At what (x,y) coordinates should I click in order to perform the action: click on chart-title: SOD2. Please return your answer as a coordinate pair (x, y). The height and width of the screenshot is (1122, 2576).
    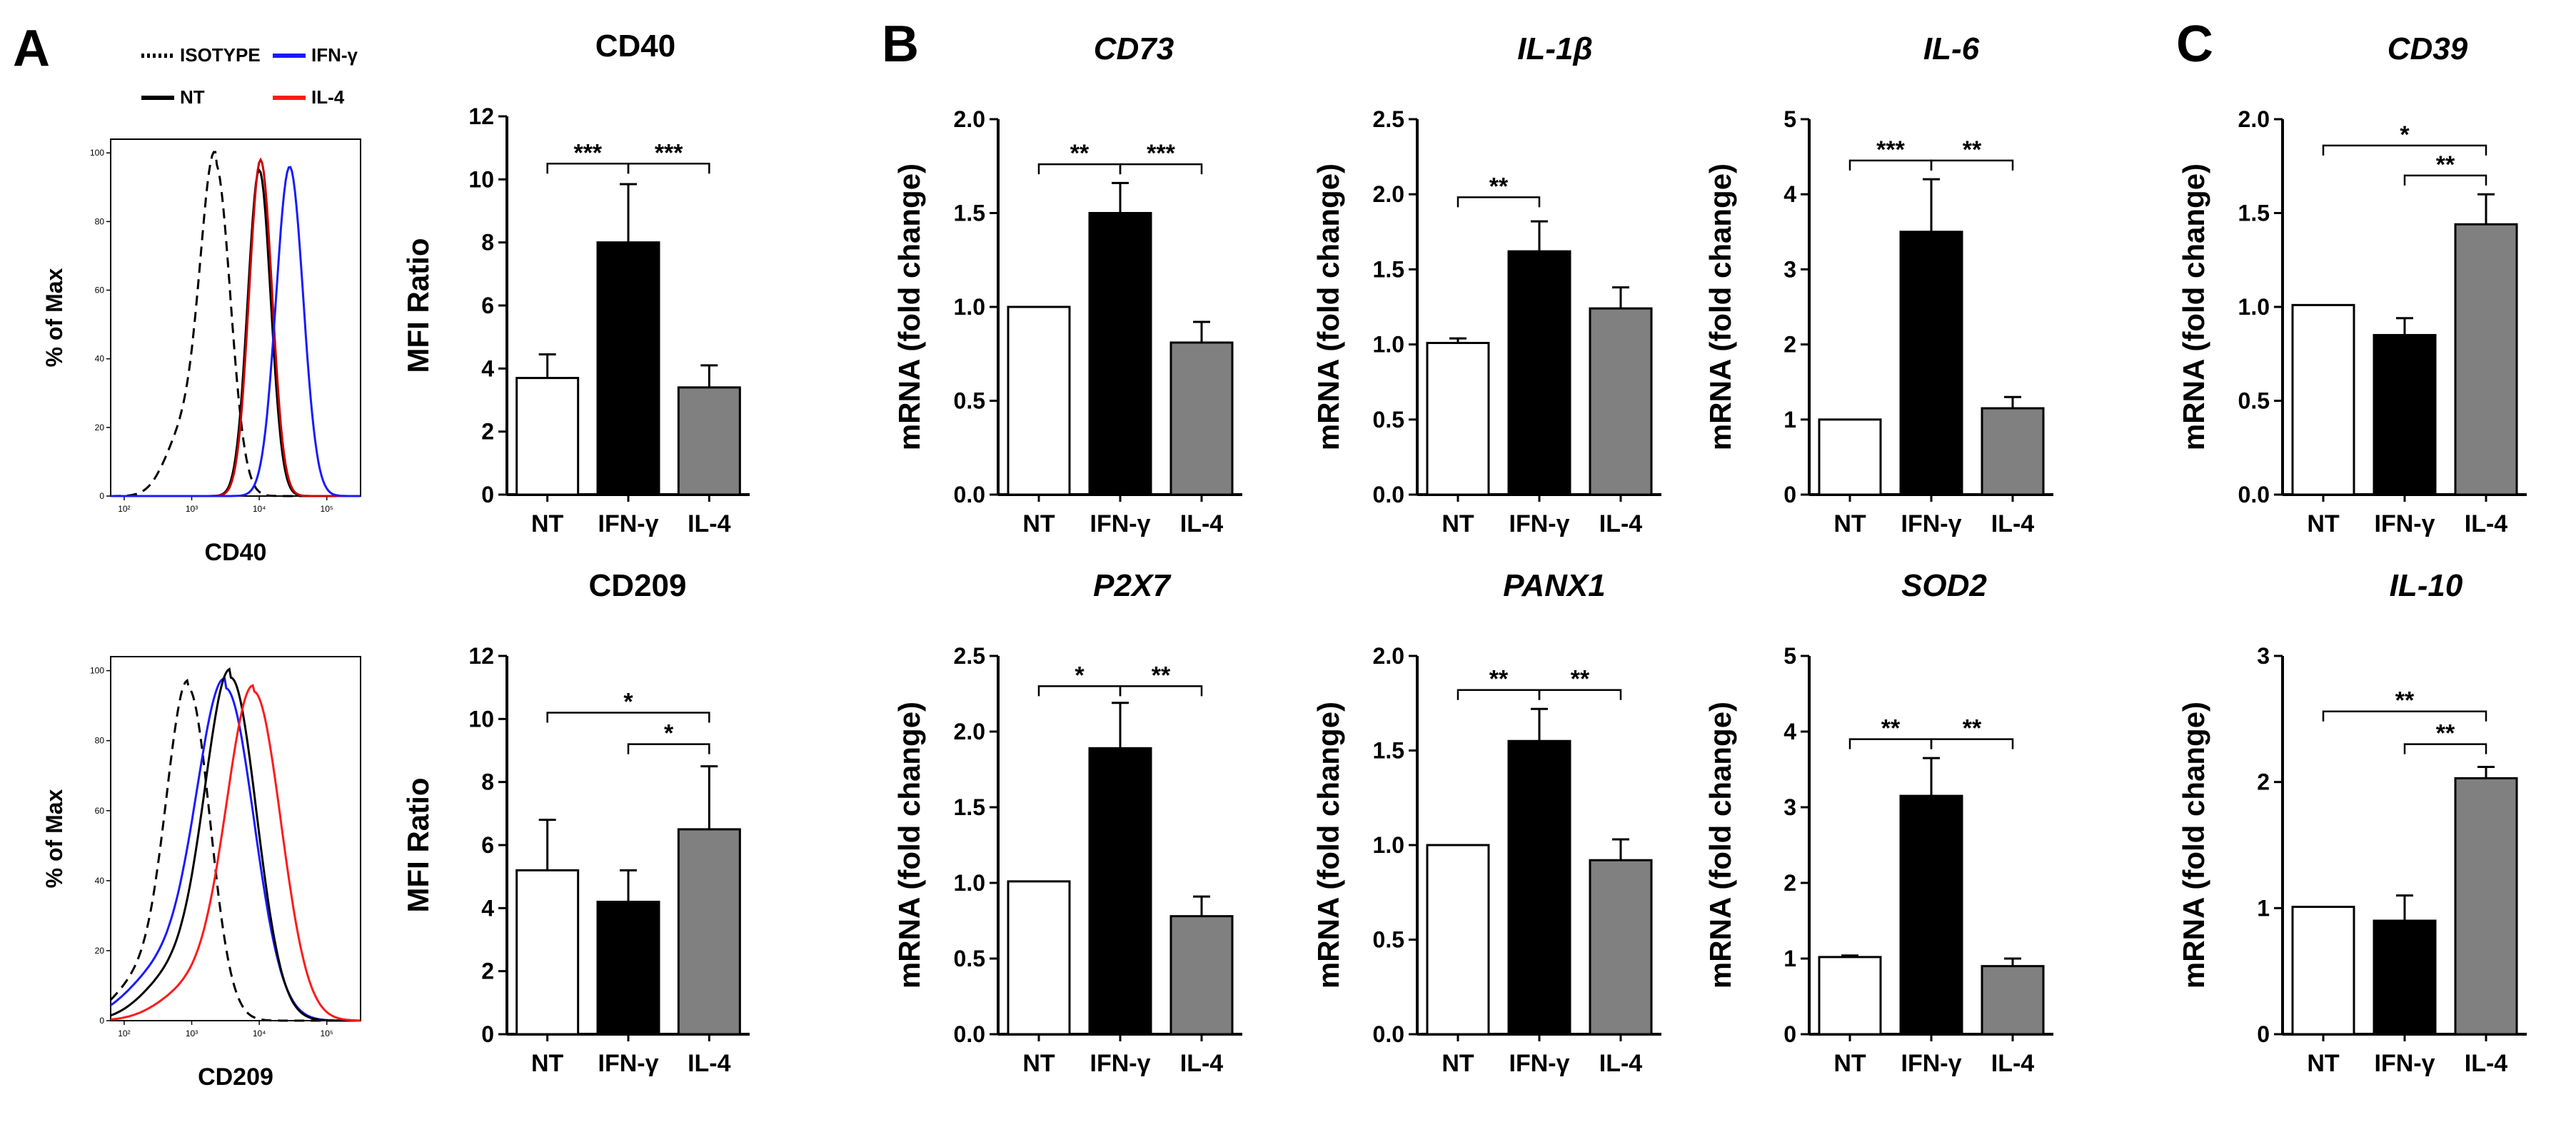
    Looking at the image, I should click on (1944, 585).